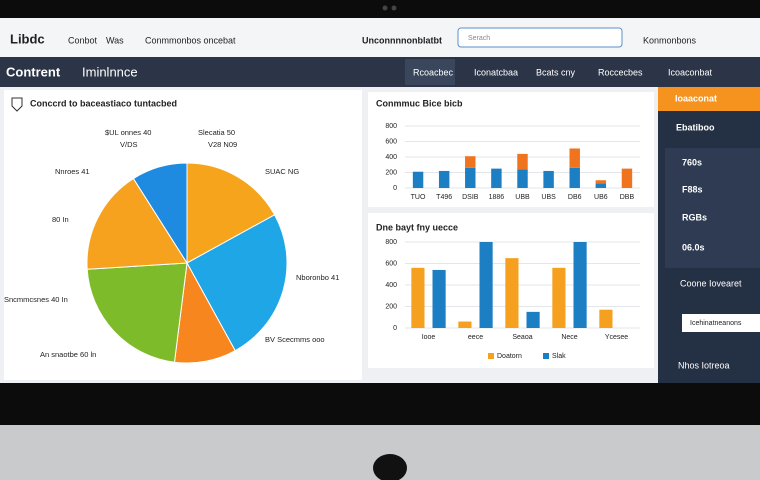  Describe the element at coordinates (433, 72) in the screenshot. I see `tab-label: Rcoacbec` at that location.